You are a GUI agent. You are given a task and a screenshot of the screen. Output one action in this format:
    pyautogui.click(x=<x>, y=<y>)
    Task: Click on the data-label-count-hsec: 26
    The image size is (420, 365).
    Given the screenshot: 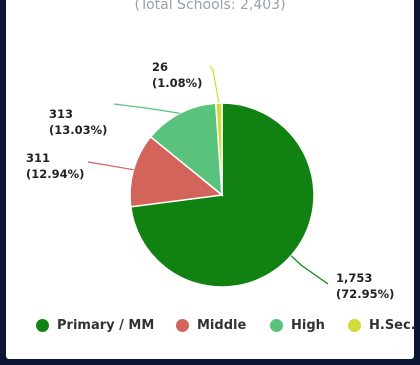 What is the action you would take?
    pyautogui.click(x=160, y=67)
    